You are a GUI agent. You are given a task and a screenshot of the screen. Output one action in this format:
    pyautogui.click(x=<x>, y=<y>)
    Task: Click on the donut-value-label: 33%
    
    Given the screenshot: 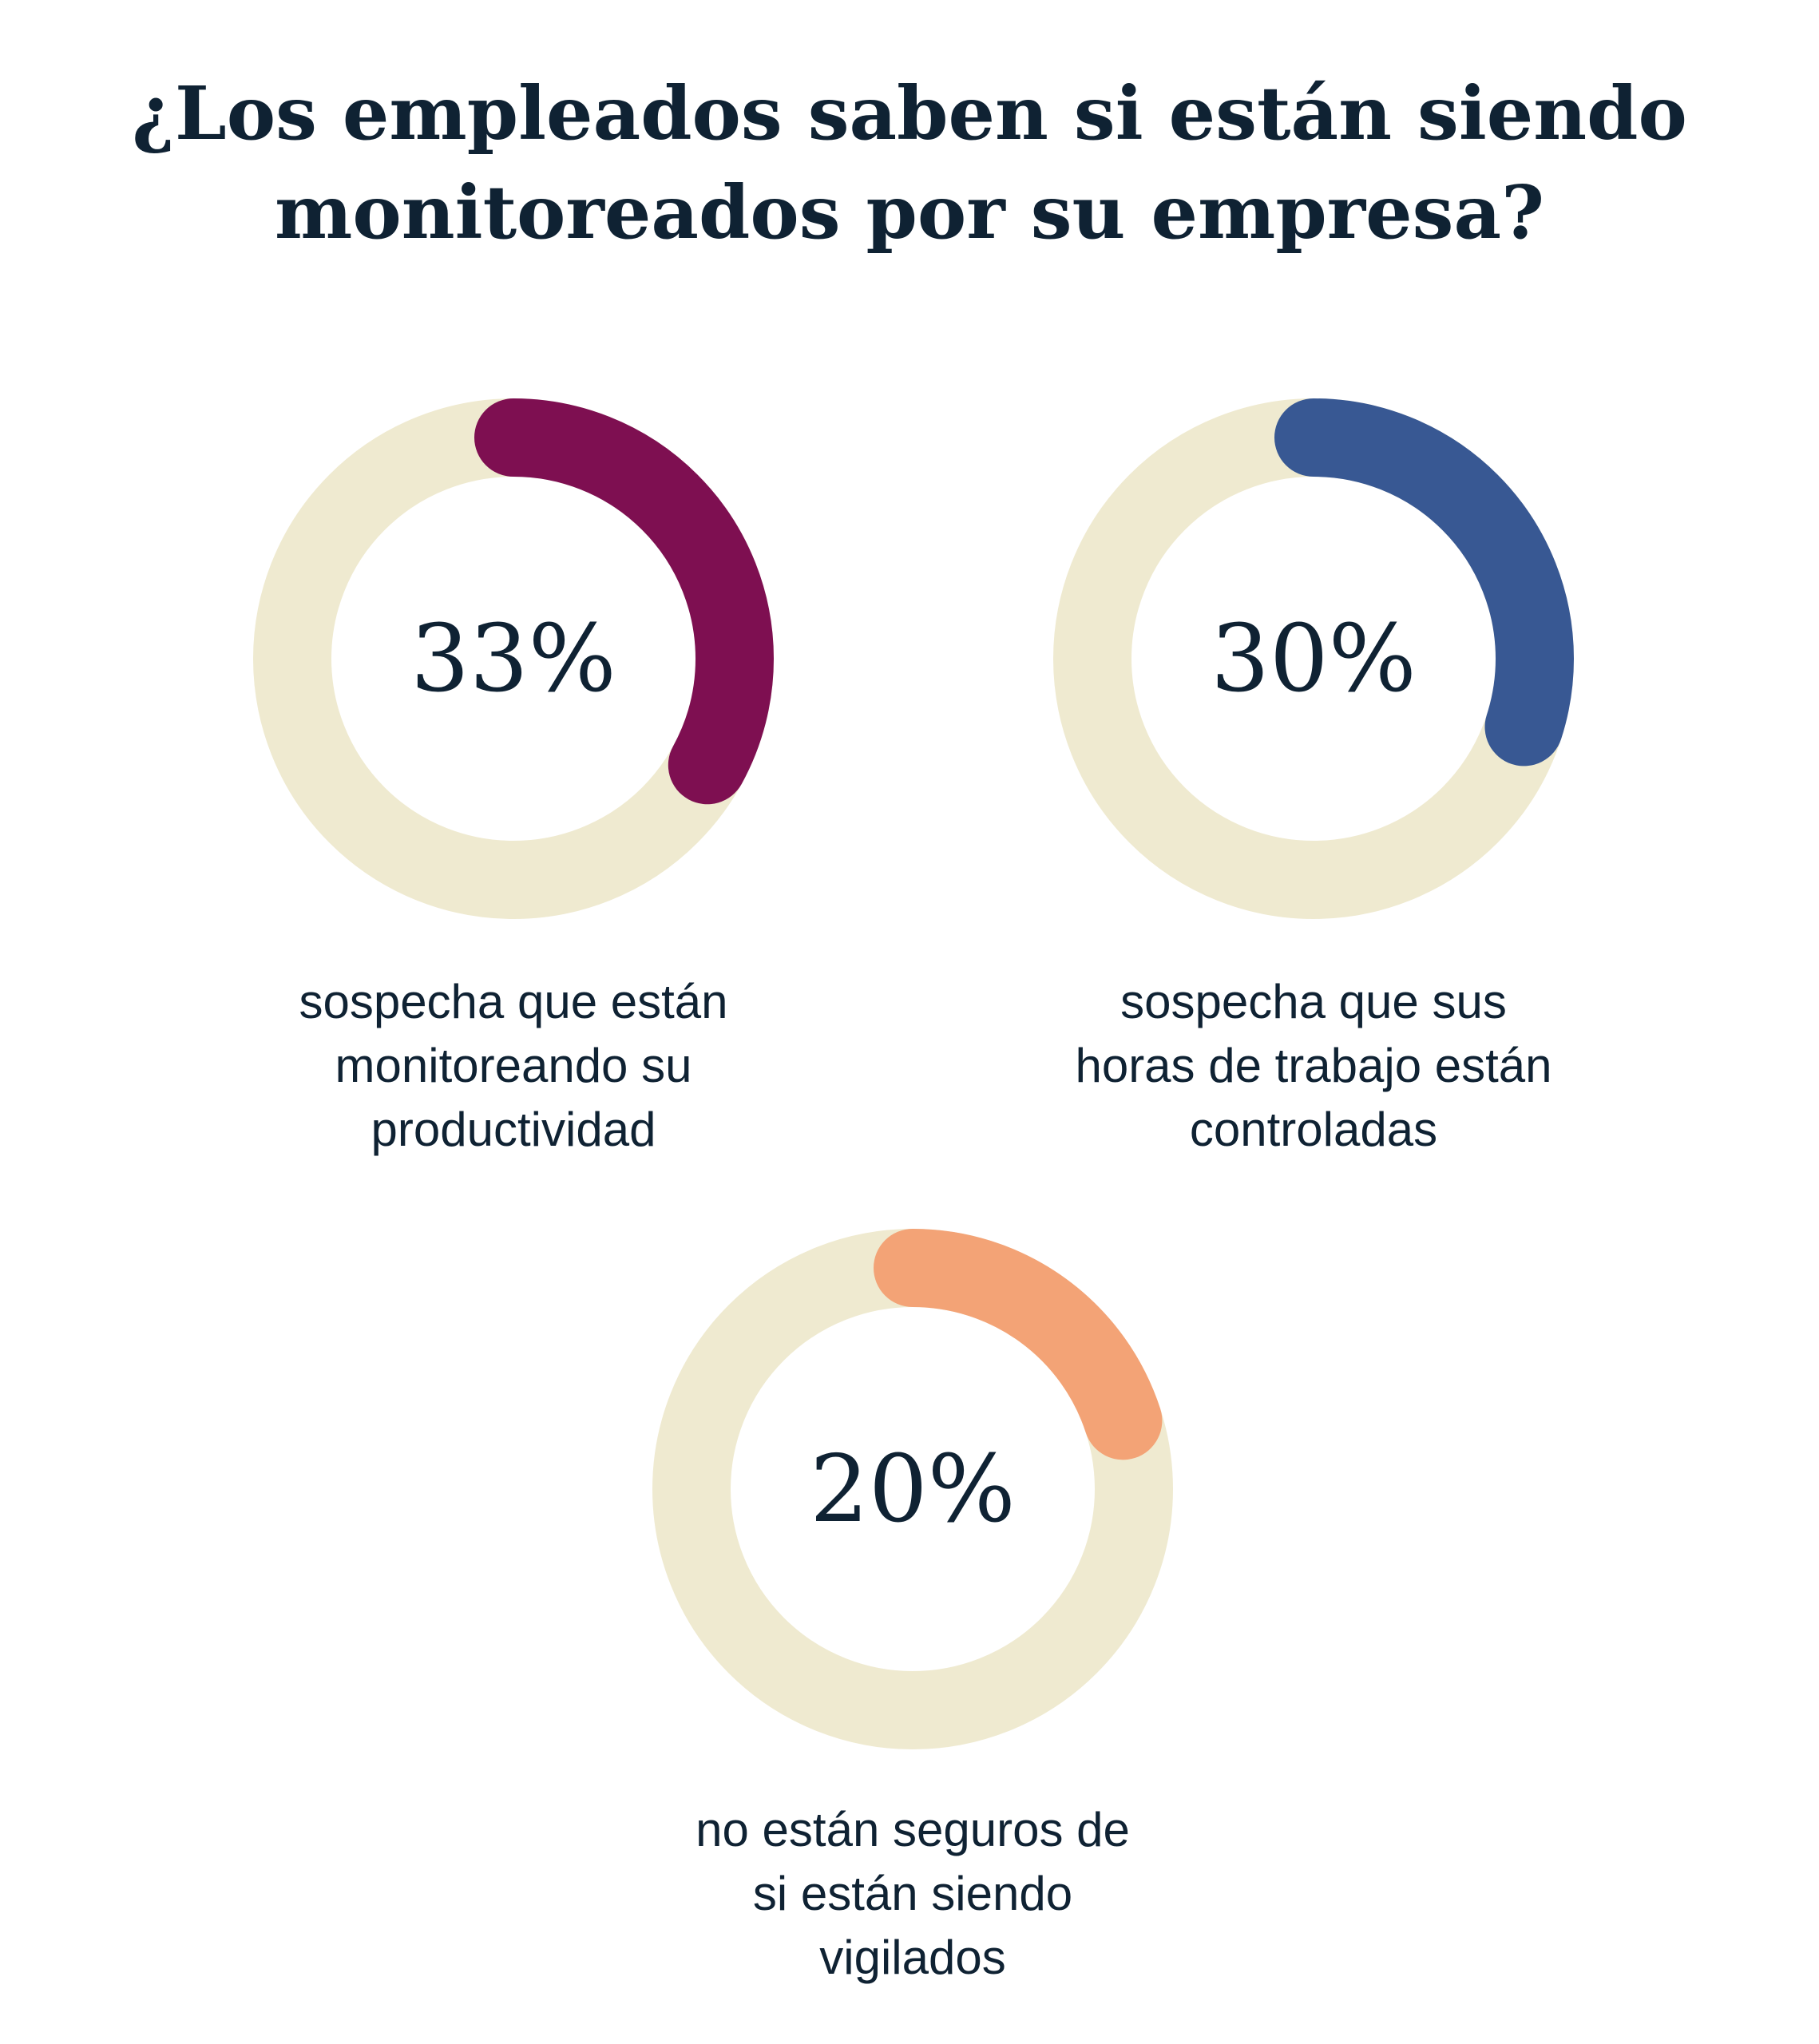 What is the action you would take?
    pyautogui.click(x=513, y=659)
    